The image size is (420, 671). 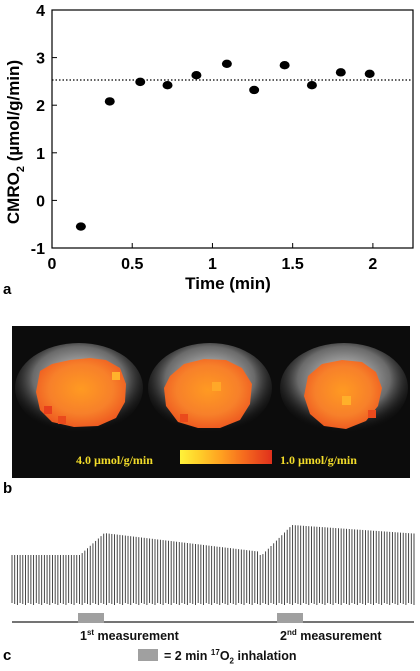 What do you see at coordinates (40, 106) in the screenshot?
I see `y-tick-label: 2` at bounding box center [40, 106].